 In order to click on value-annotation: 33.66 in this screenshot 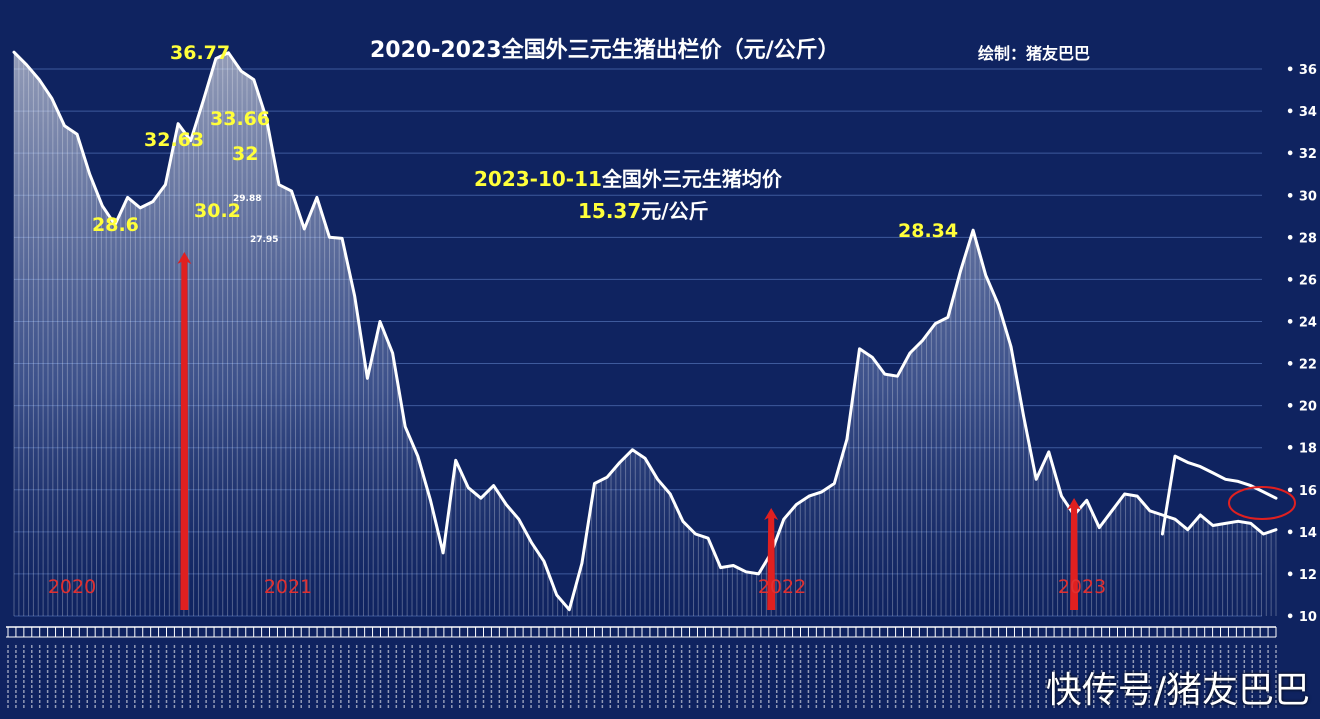, I will do `click(240, 119)`.